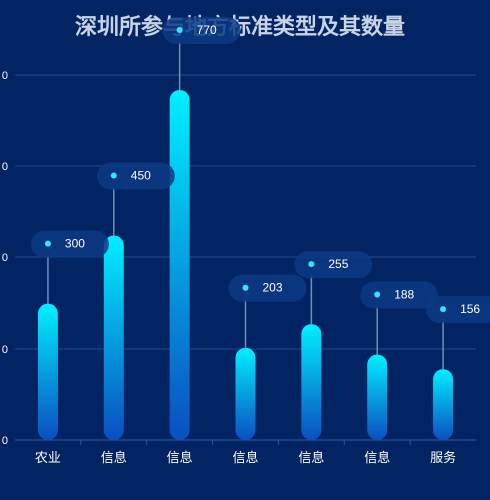 The image size is (490, 500). I want to click on data-label: 203, so click(273, 288).